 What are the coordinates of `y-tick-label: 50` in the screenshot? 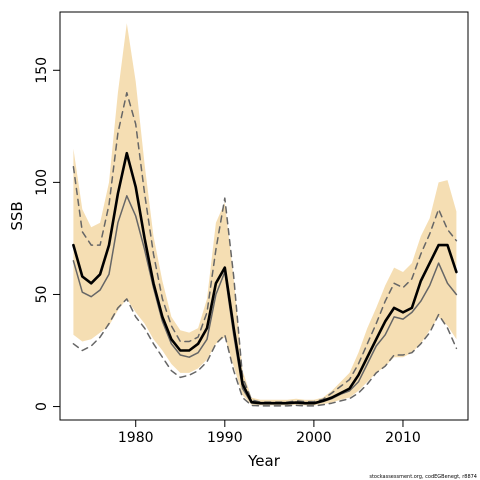 It's located at (42, 295).